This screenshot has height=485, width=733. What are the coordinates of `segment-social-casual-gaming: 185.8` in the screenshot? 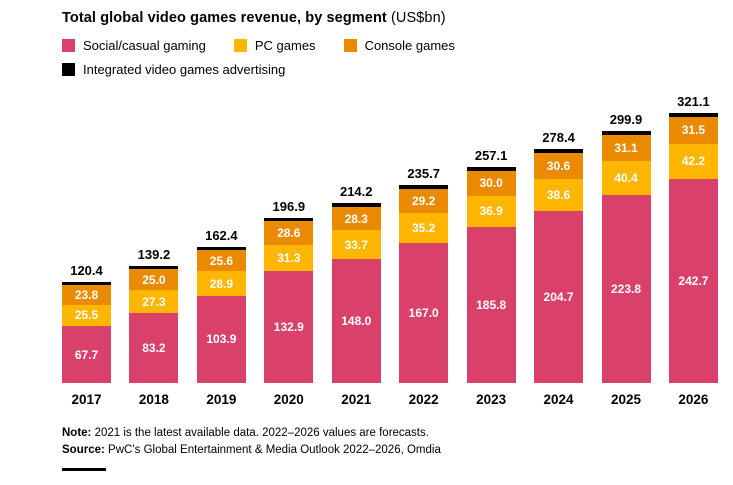 It's located at (491, 304).